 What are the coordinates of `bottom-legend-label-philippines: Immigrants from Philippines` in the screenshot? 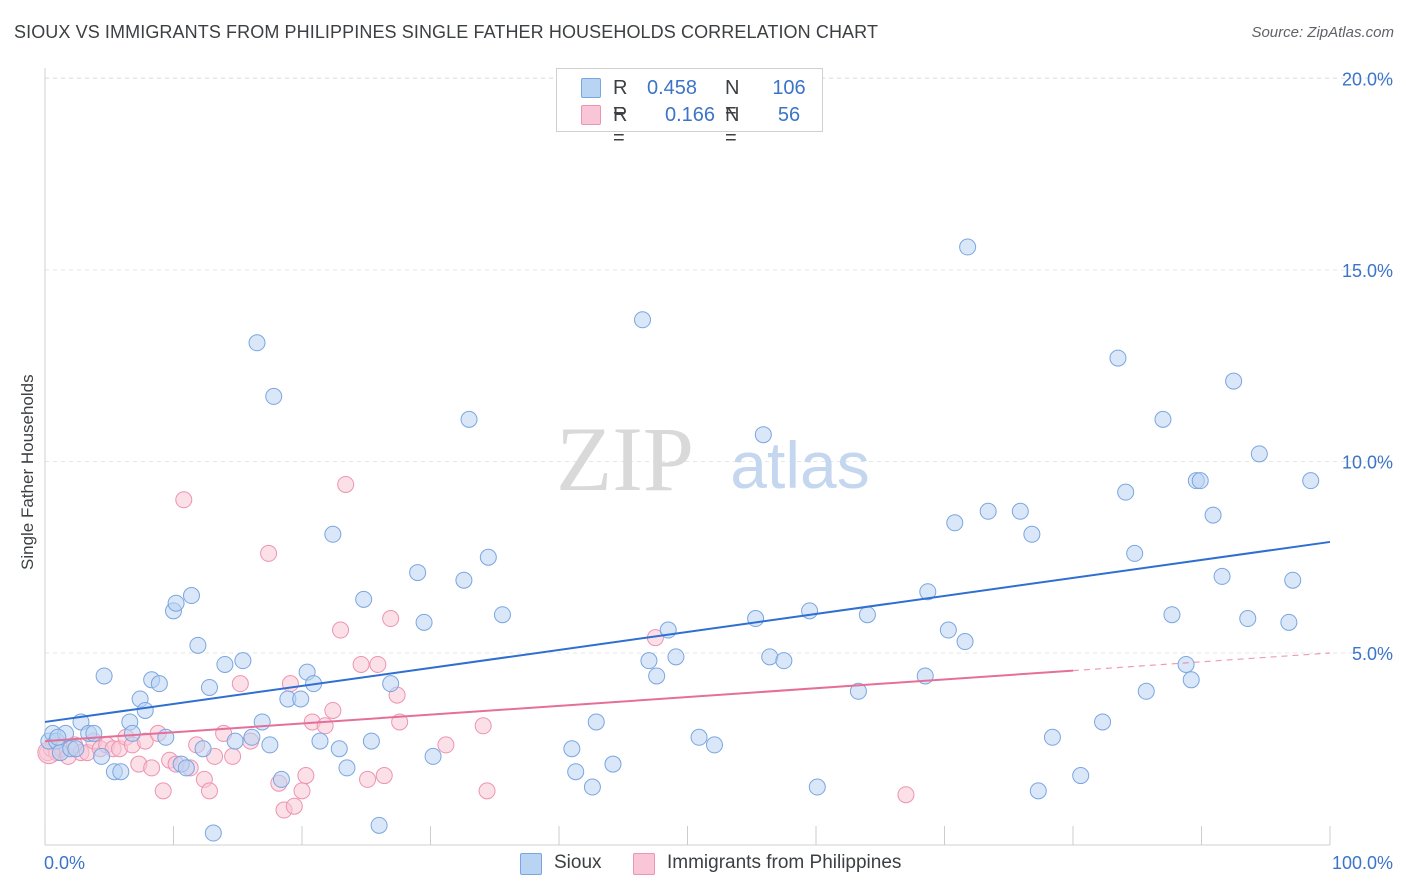 It's located at (784, 862).